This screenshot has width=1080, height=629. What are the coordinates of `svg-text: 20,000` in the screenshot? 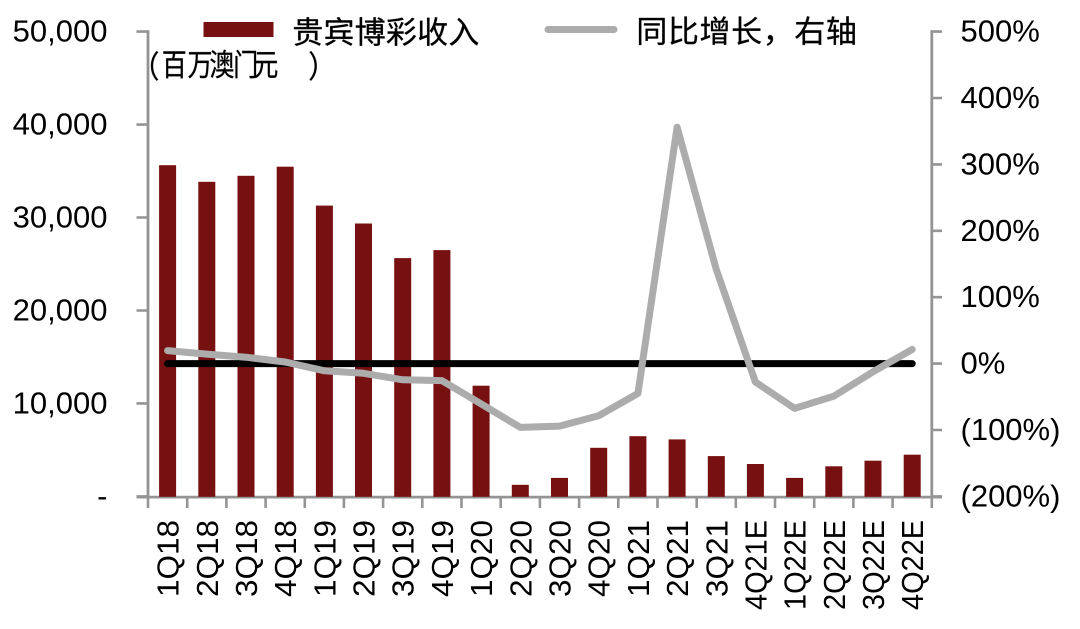 It's located at (60, 310).